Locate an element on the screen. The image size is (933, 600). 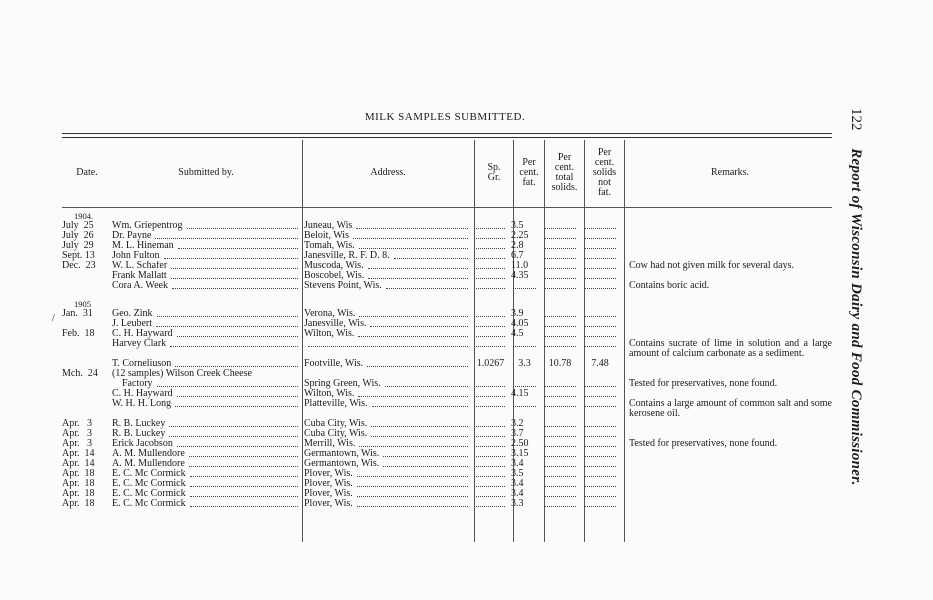
address-text: Merrill, Wis. is located at coordinates (330, 444).